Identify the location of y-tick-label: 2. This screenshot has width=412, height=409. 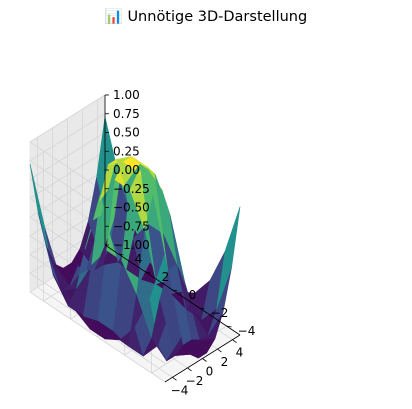
(166, 277).